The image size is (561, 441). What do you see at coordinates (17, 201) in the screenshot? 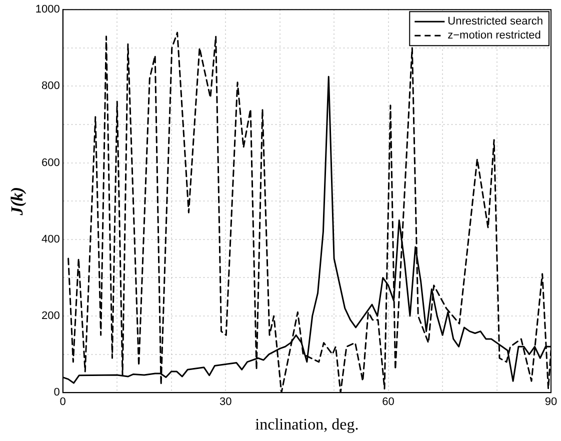
I see `y-axis-title: J(k)` at bounding box center [17, 201].